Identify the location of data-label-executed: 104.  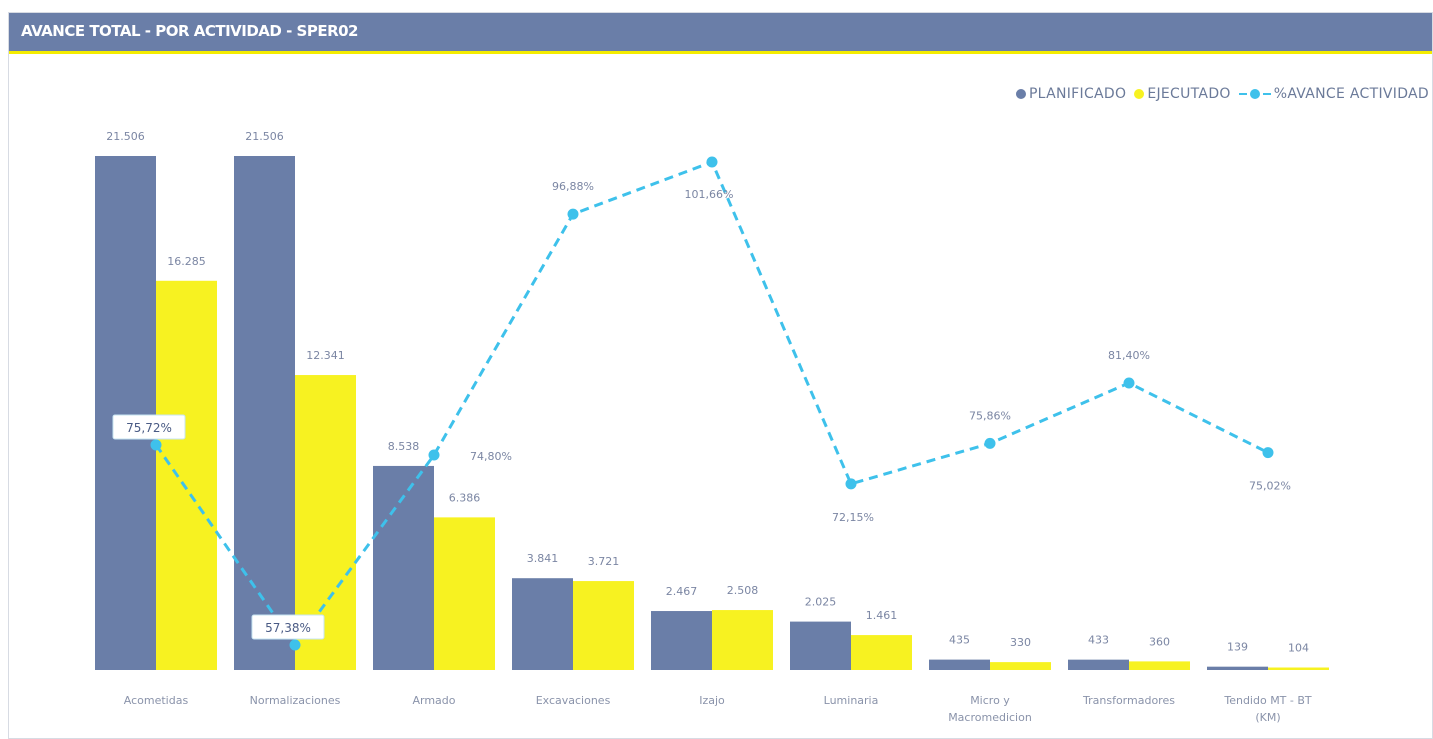
(1298, 648).